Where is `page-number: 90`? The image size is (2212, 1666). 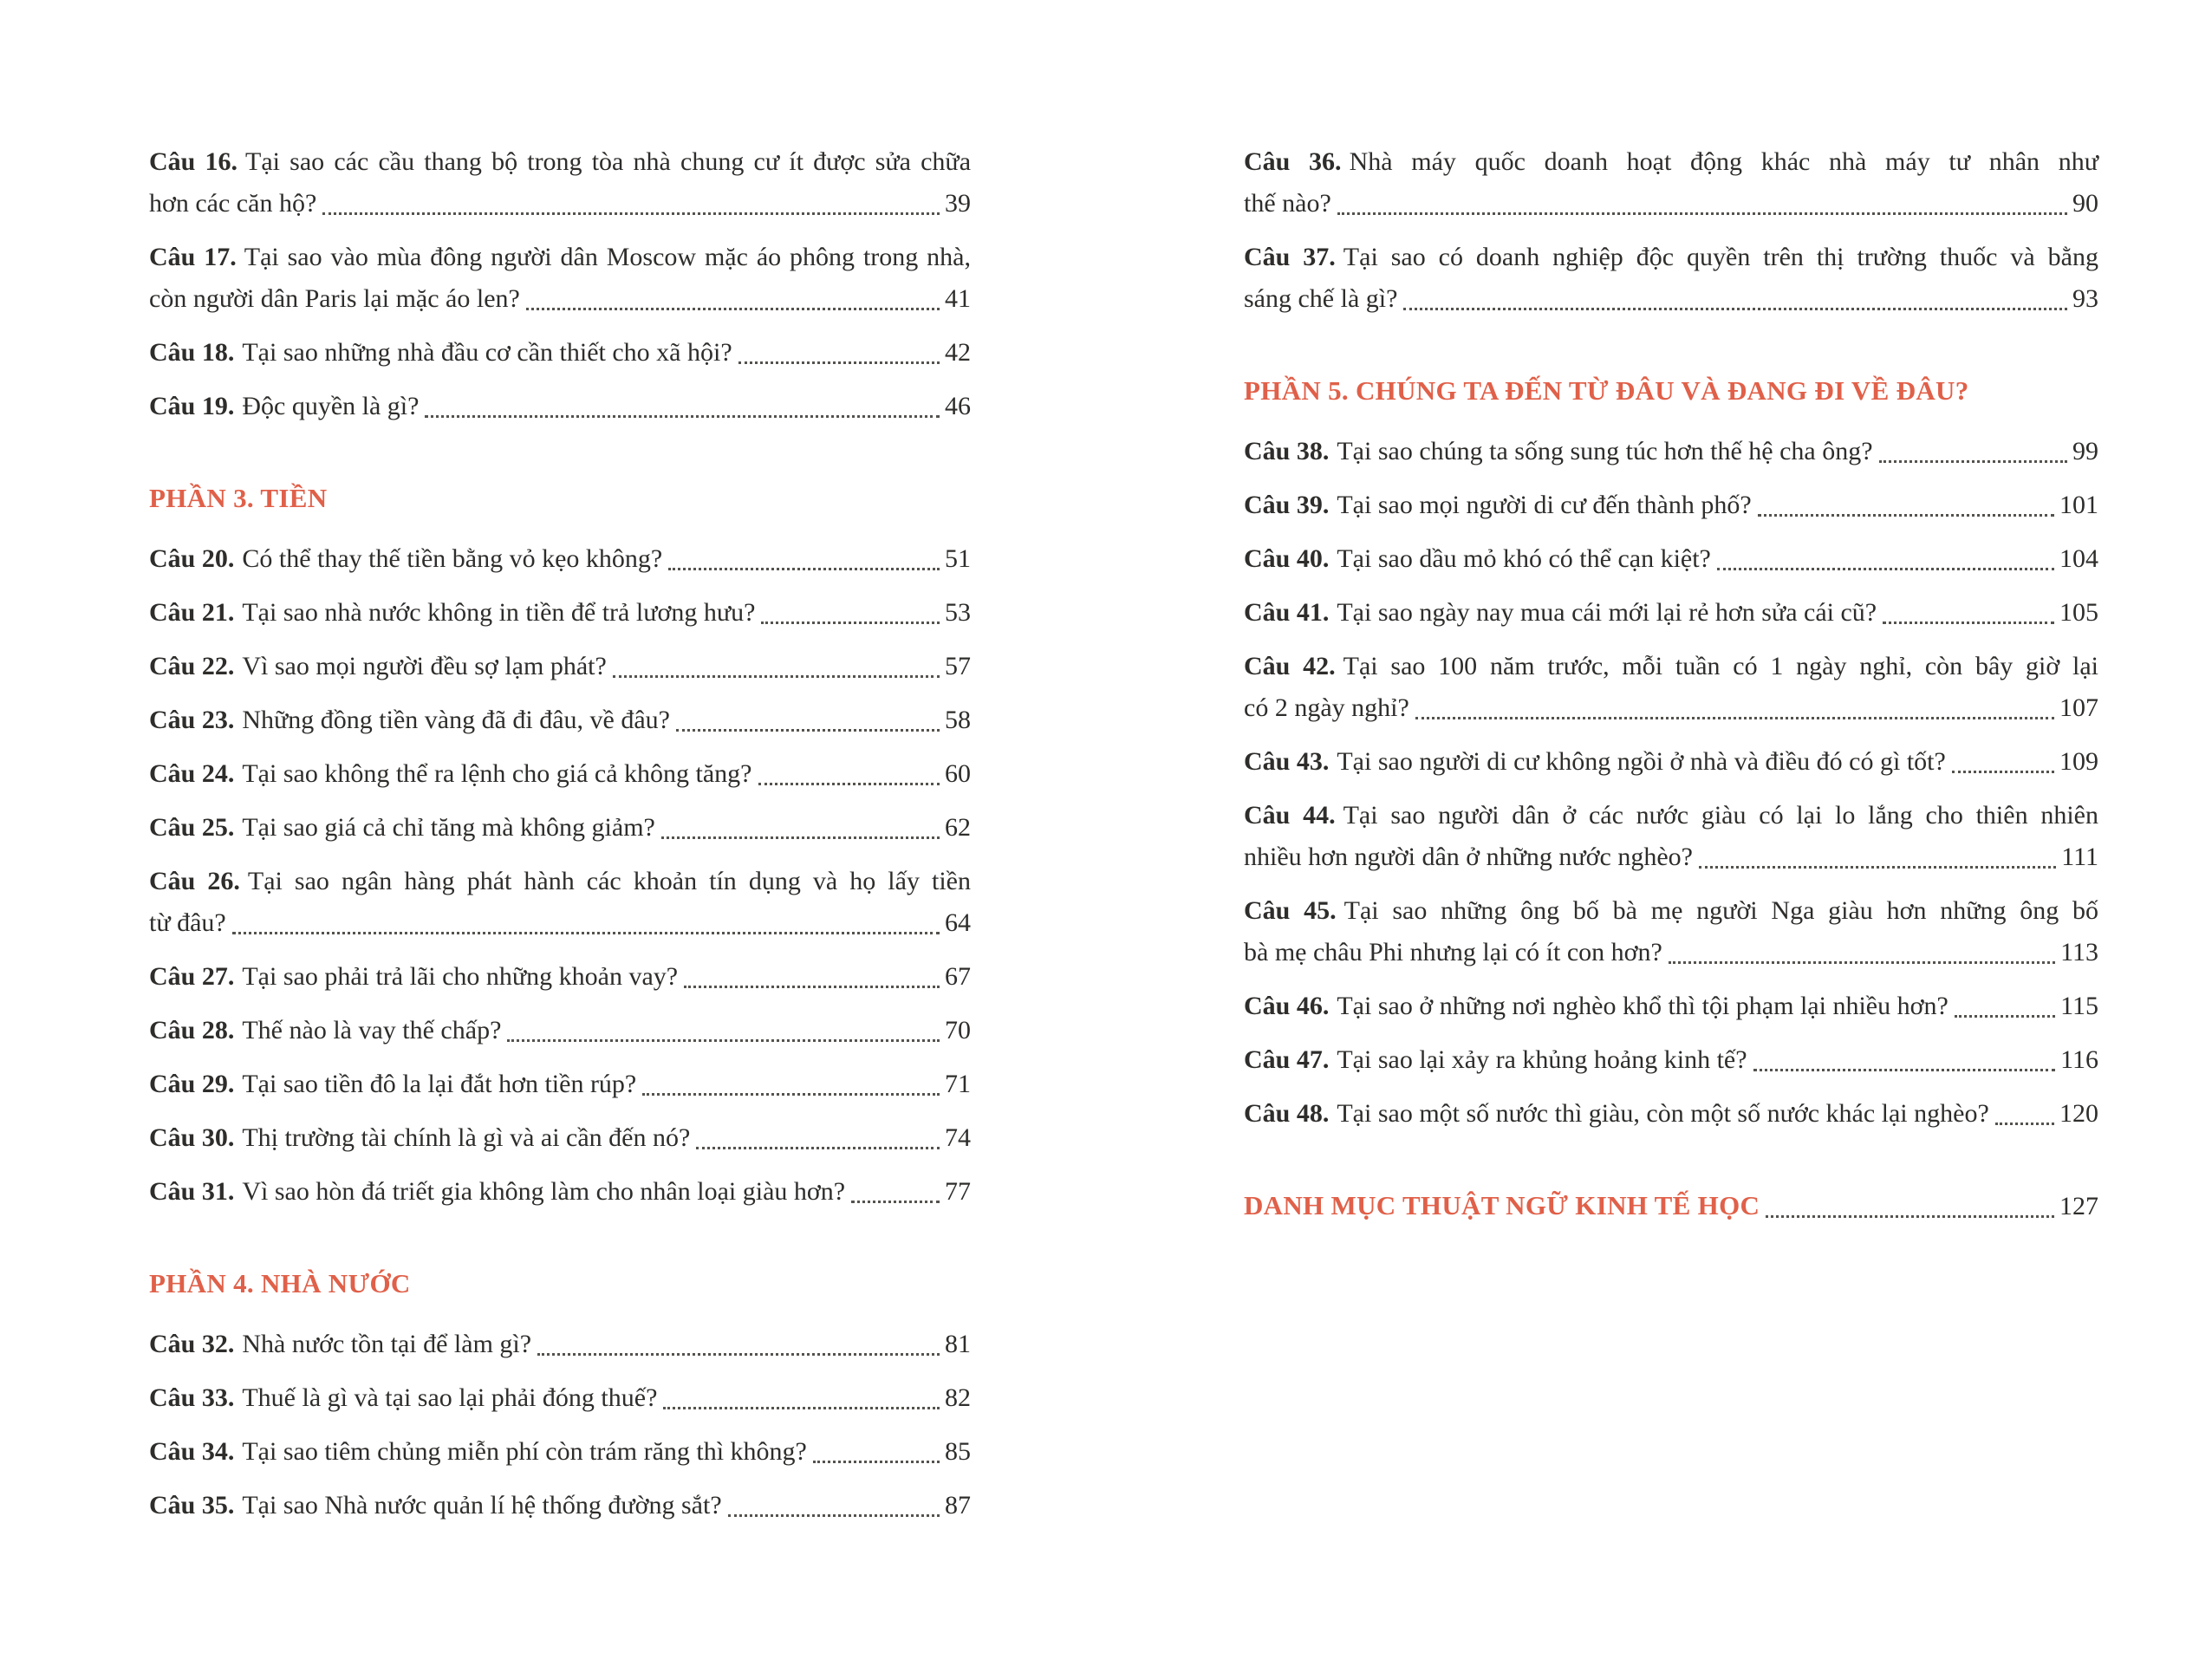
page-number: 90 is located at coordinates (2085, 203).